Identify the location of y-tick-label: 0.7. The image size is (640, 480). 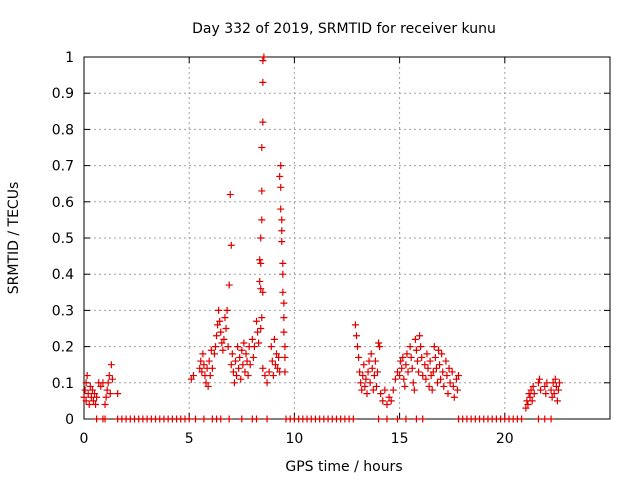
(63, 167).